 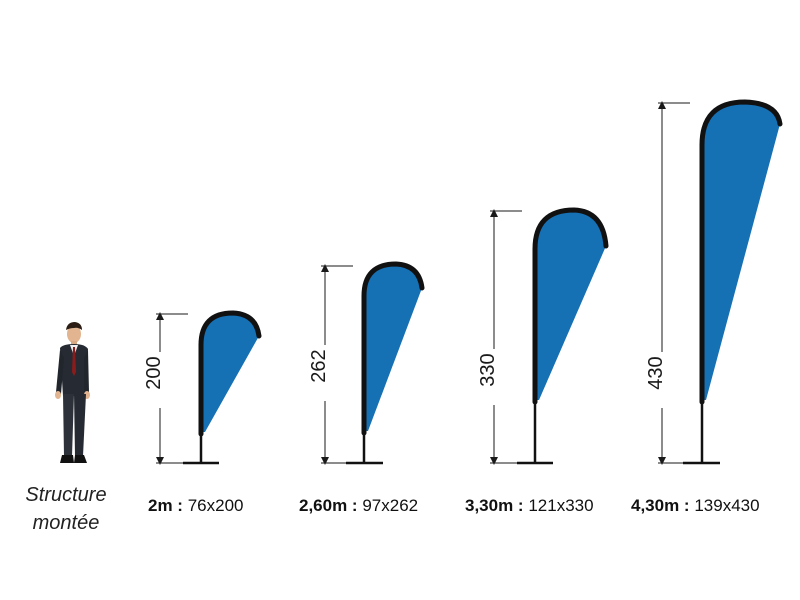 I want to click on flag-dims-label: 139x430, so click(x=727, y=505).